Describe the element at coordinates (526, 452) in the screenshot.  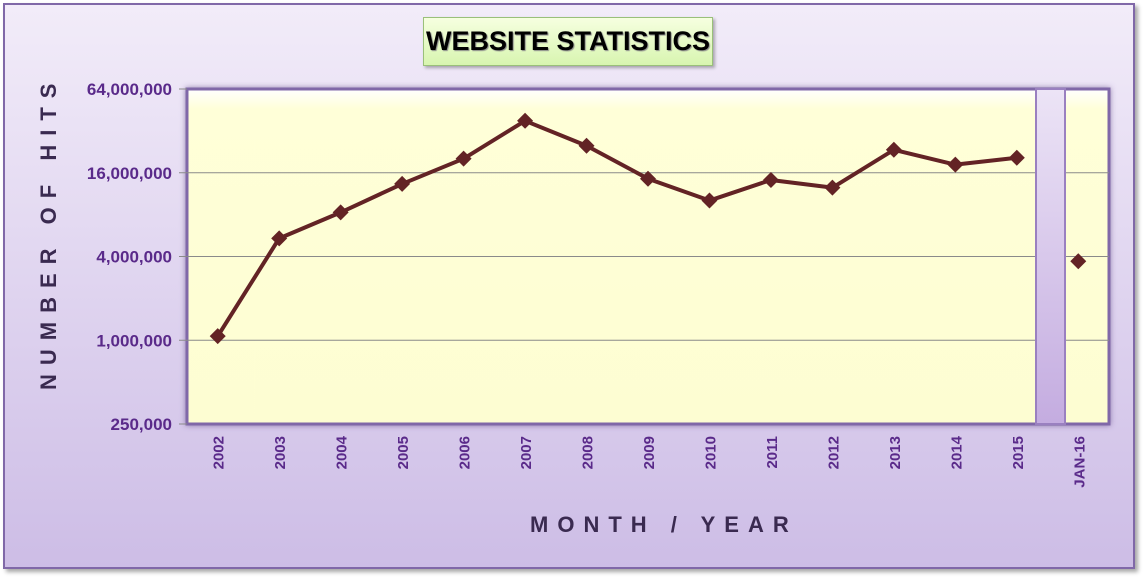
I see `x-tick-label: 2007` at that location.